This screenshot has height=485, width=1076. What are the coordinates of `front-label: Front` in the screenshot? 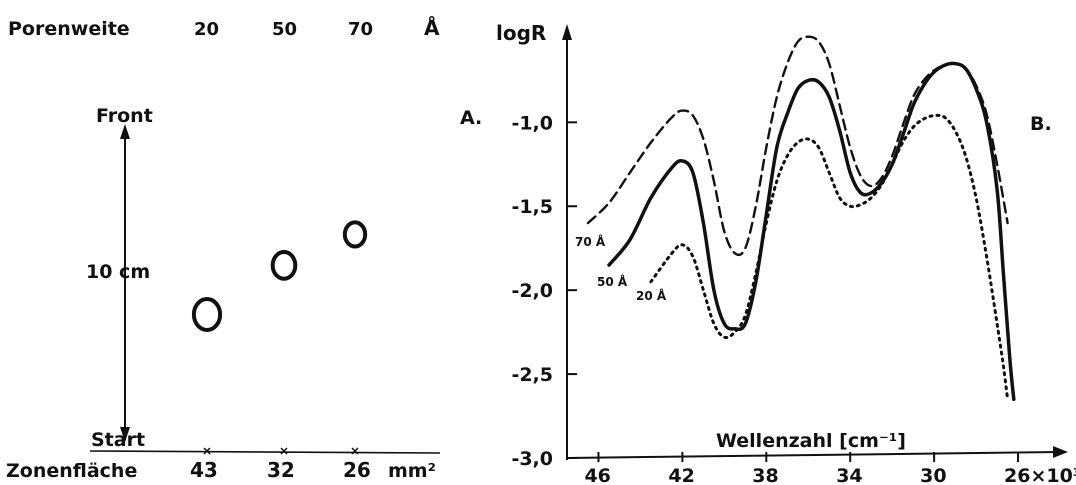 It's located at (124, 116).